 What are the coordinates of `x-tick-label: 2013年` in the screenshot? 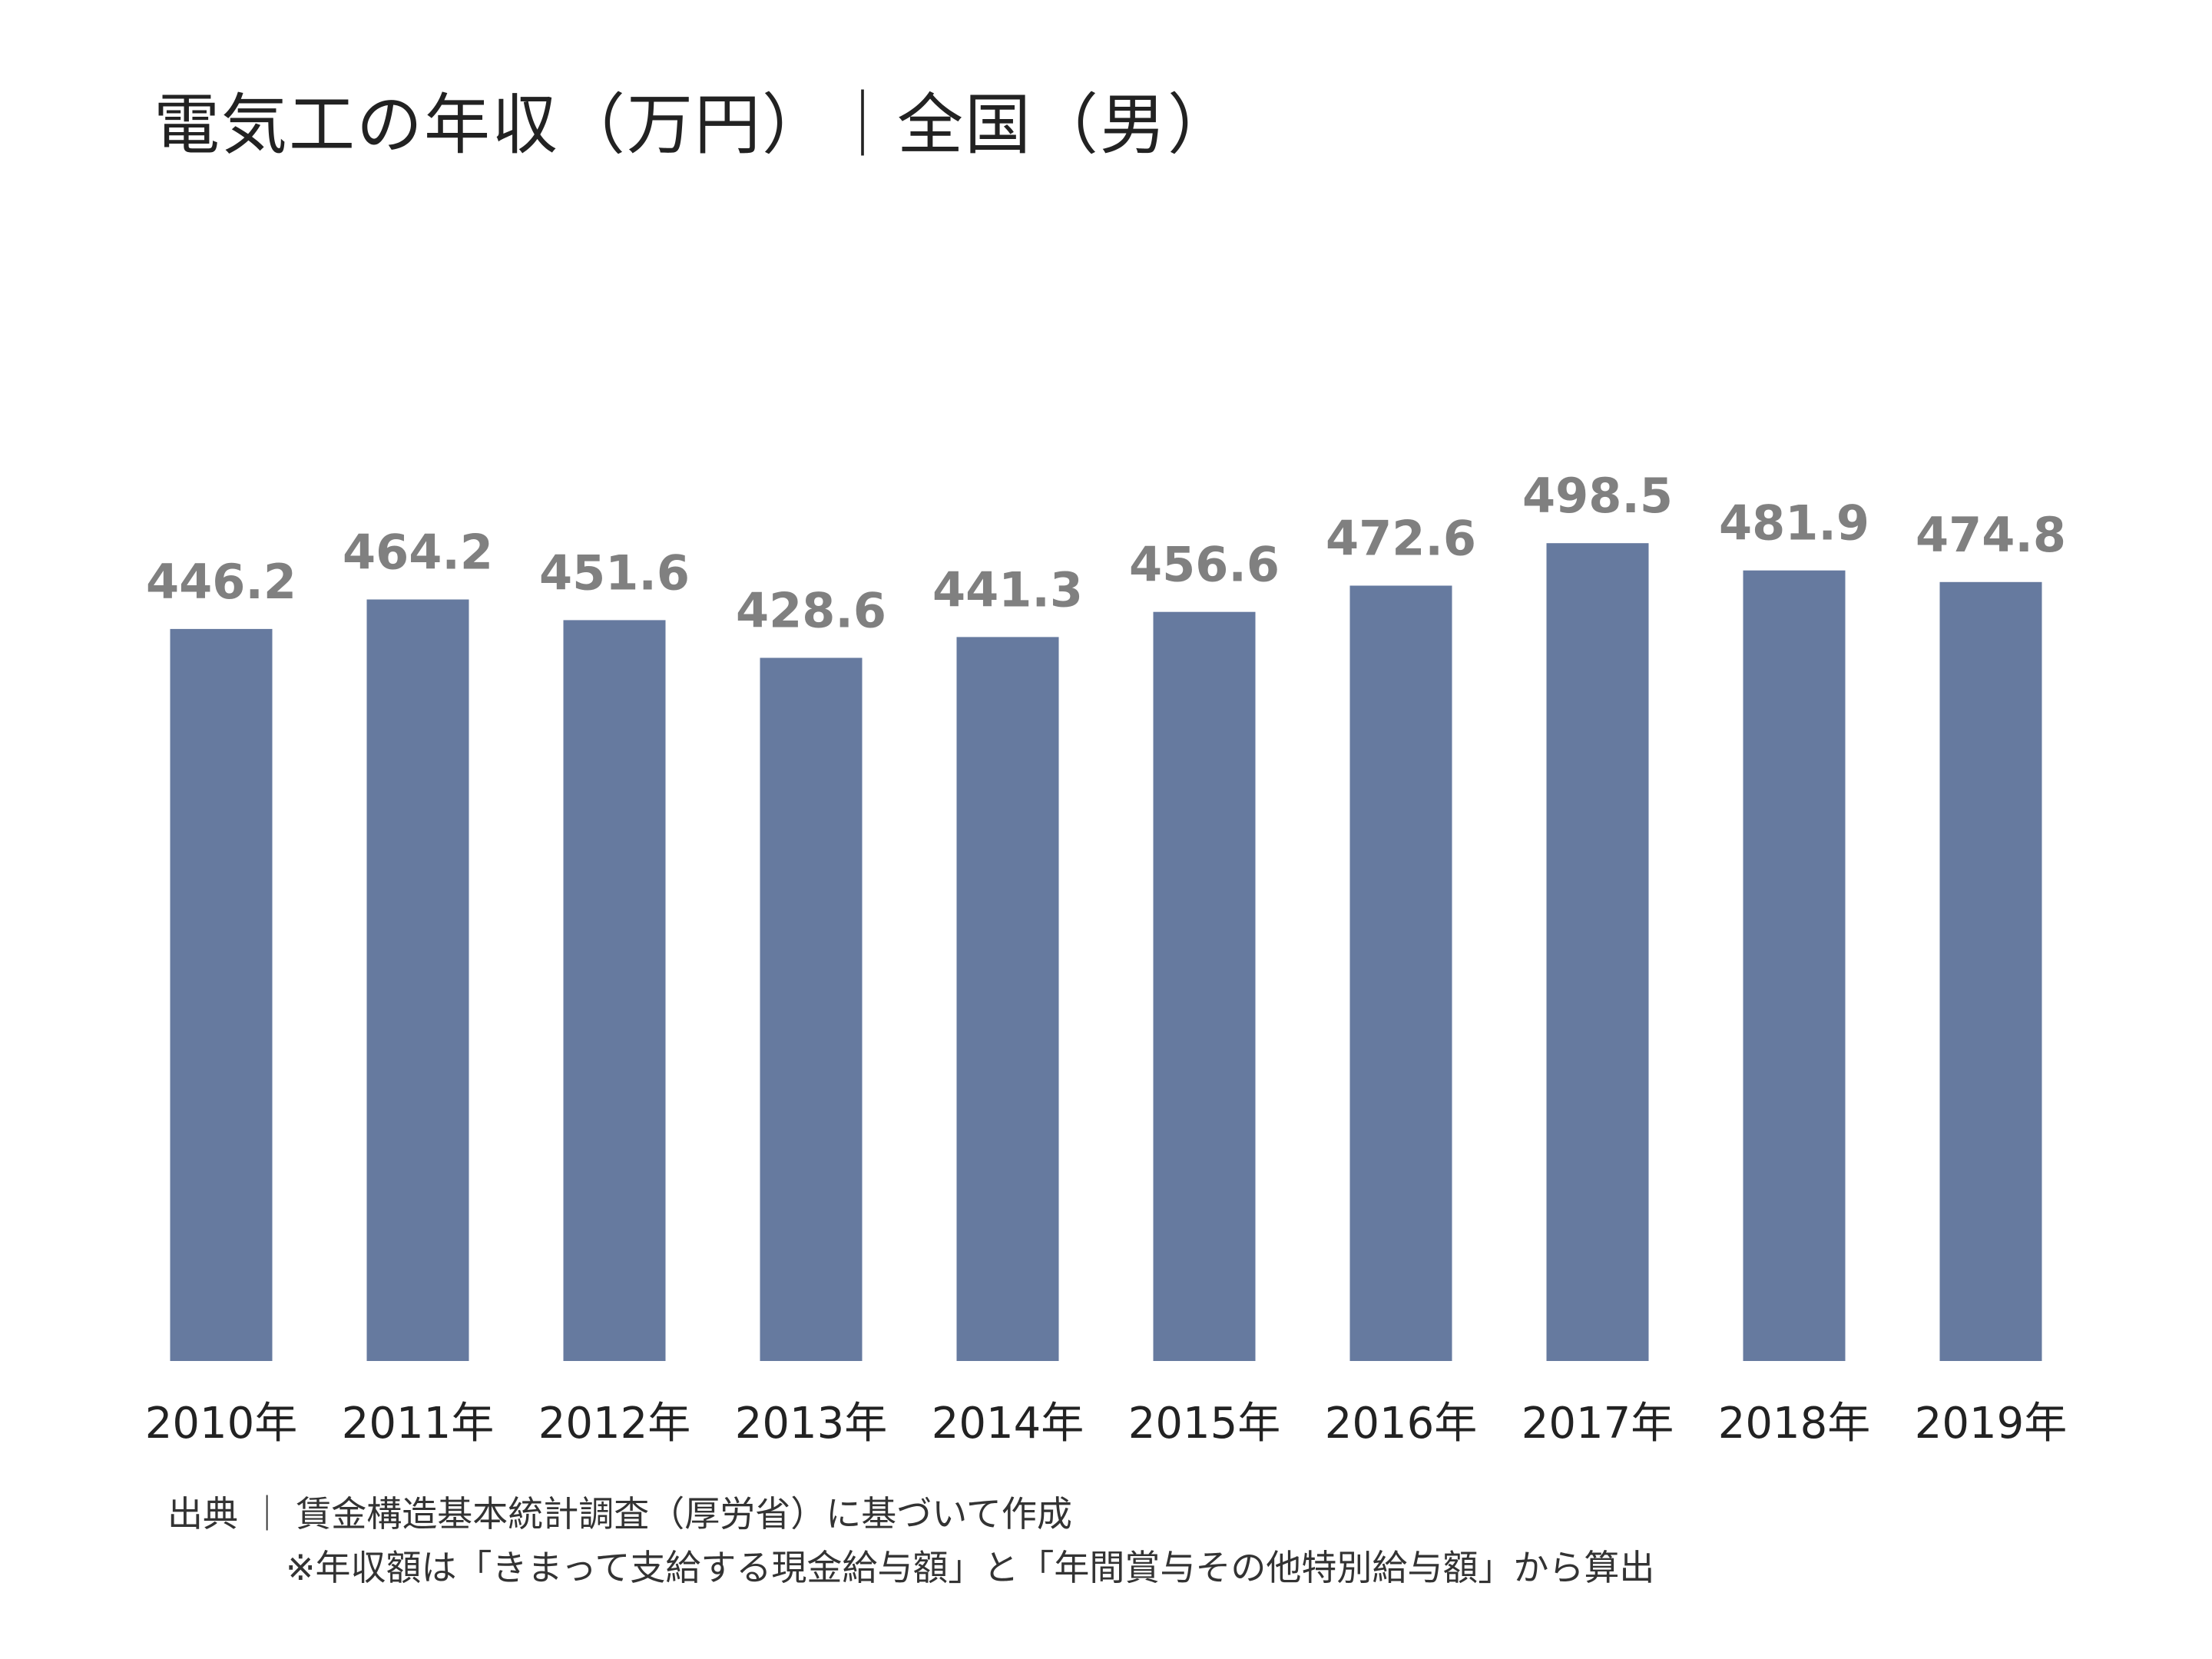 It's located at (812, 1424).